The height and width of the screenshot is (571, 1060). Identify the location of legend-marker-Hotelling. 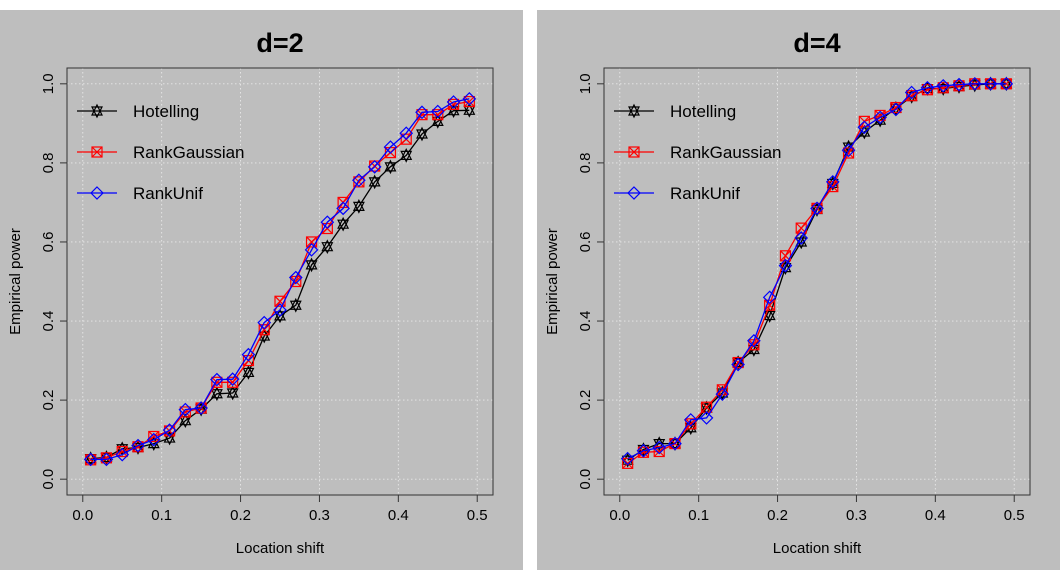
(97, 111).